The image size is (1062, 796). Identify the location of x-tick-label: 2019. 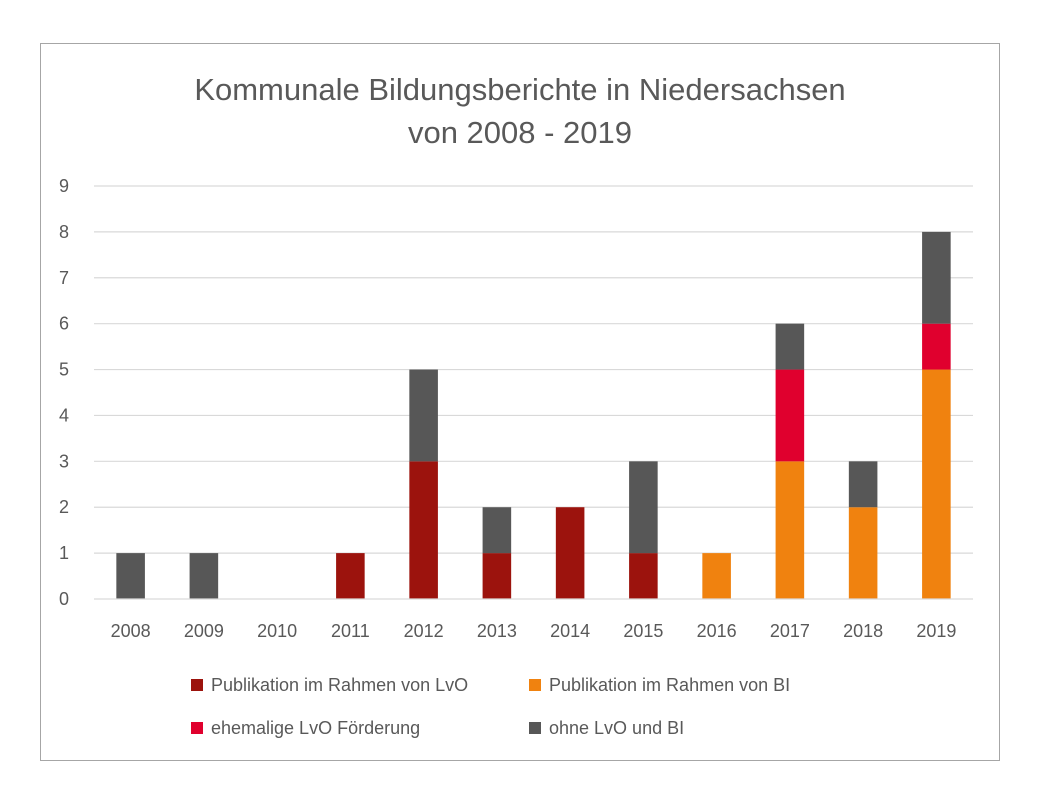
(936, 631).